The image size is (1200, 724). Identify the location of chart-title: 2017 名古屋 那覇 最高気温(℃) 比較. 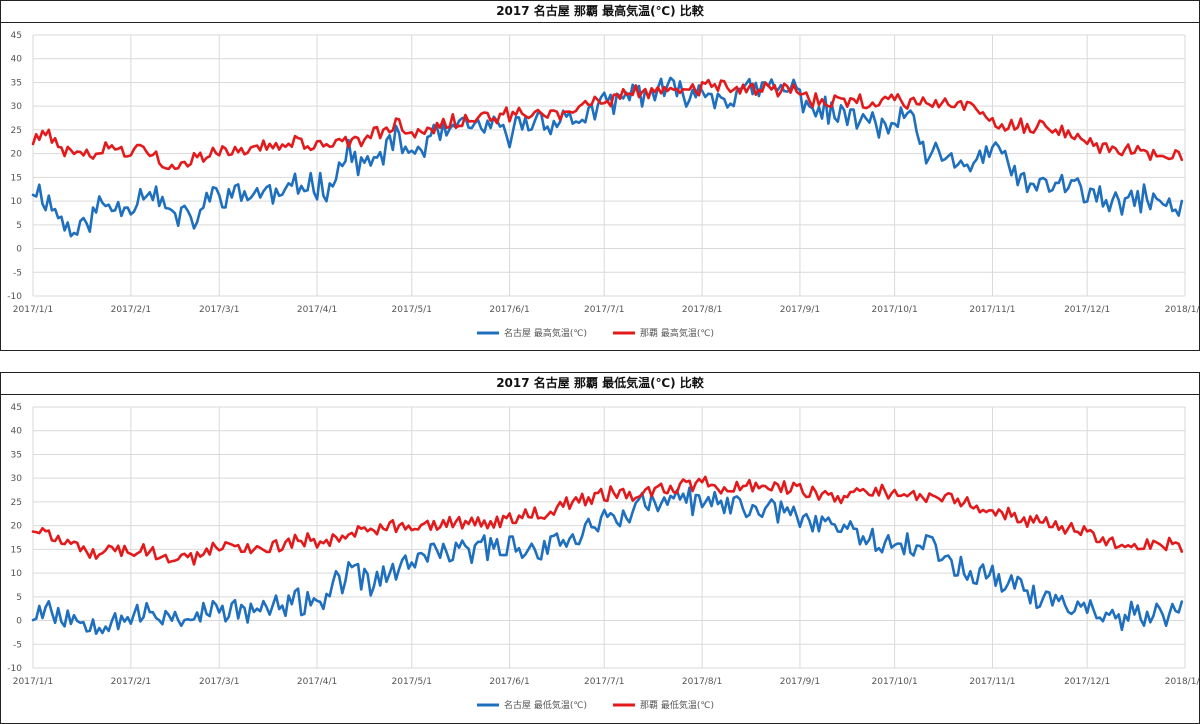
(600, 12).